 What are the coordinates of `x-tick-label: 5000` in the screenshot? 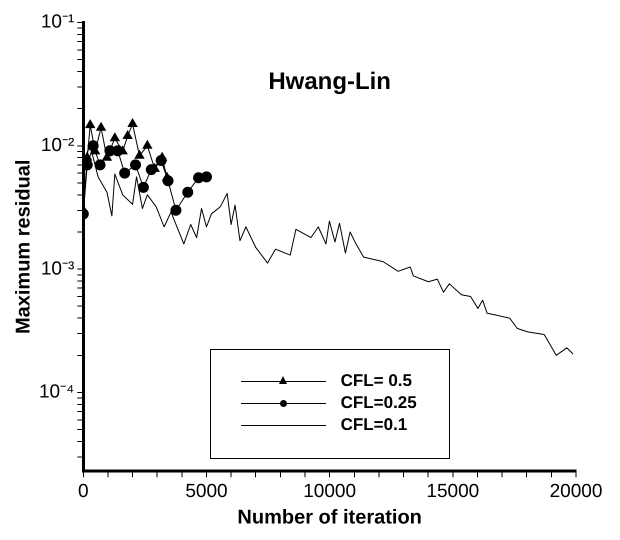 It's located at (206, 491).